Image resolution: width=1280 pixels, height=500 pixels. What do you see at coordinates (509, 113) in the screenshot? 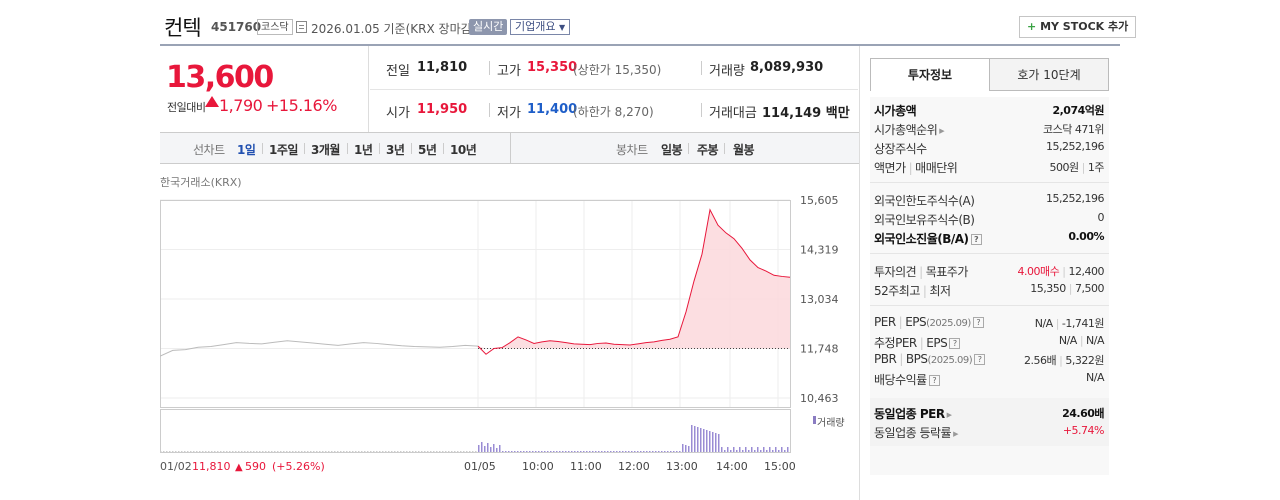
I see `low-label: 저가` at bounding box center [509, 113].